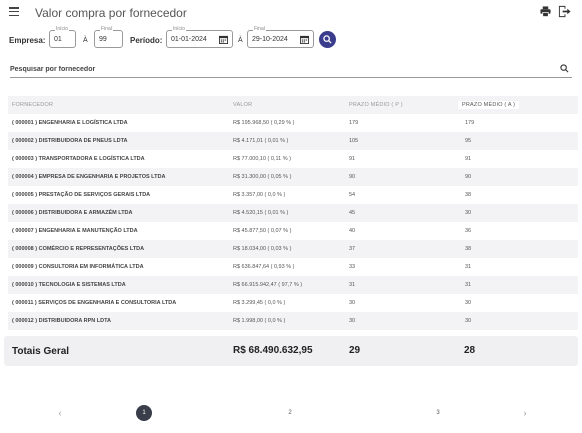 The image size is (582, 433). What do you see at coordinates (144, 413) in the screenshot?
I see `page-1-button: 1` at bounding box center [144, 413].